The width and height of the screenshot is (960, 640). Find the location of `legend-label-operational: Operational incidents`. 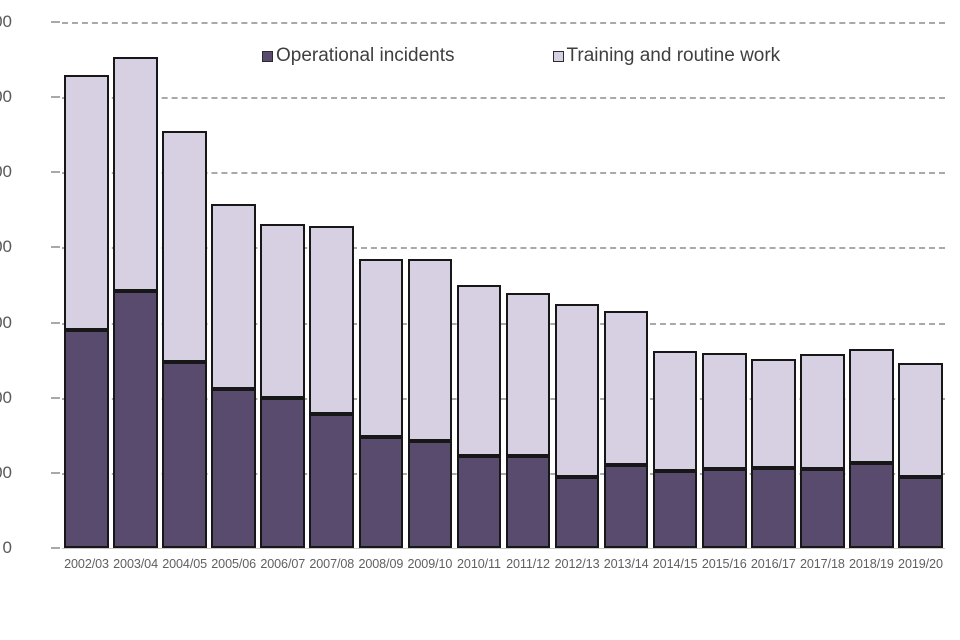

legend-label-operational: Operational incidents is located at coordinates (365, 55).